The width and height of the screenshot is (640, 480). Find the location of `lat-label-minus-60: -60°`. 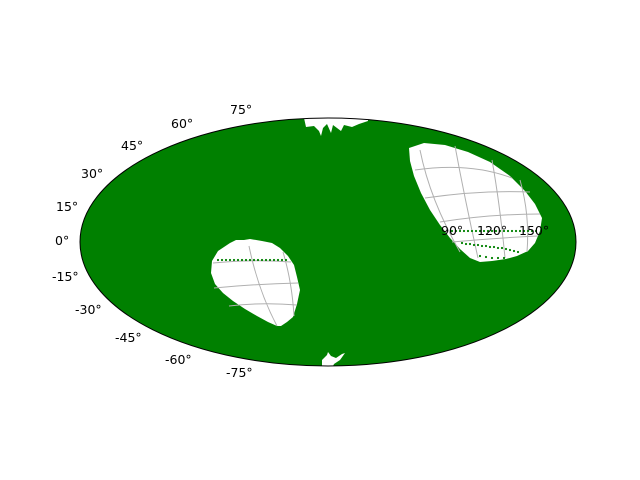

lat-label-minus-60: -60° is located at coordinates (178, 359).